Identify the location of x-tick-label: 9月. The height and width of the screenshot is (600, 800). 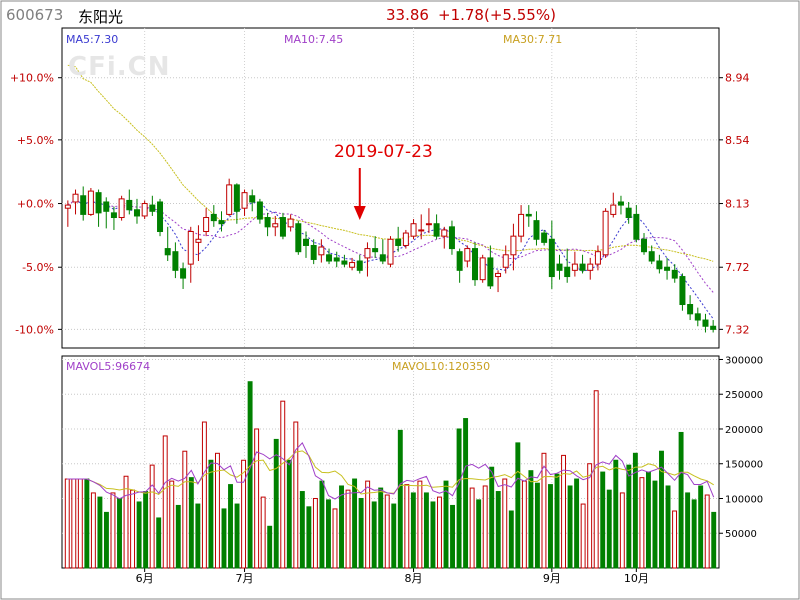
(552, 578).